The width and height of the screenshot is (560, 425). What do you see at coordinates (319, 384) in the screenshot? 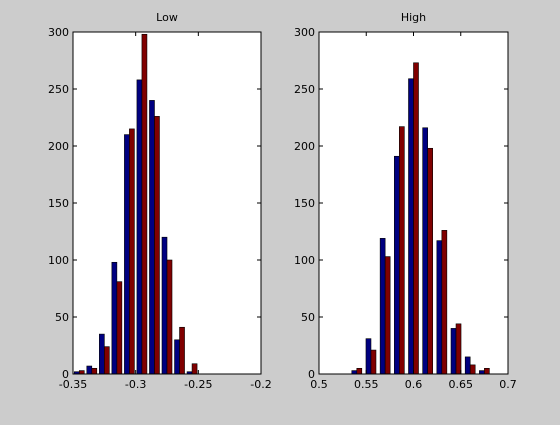
I see `x-tick-label: 0.5` at bounding box center [319, 384].